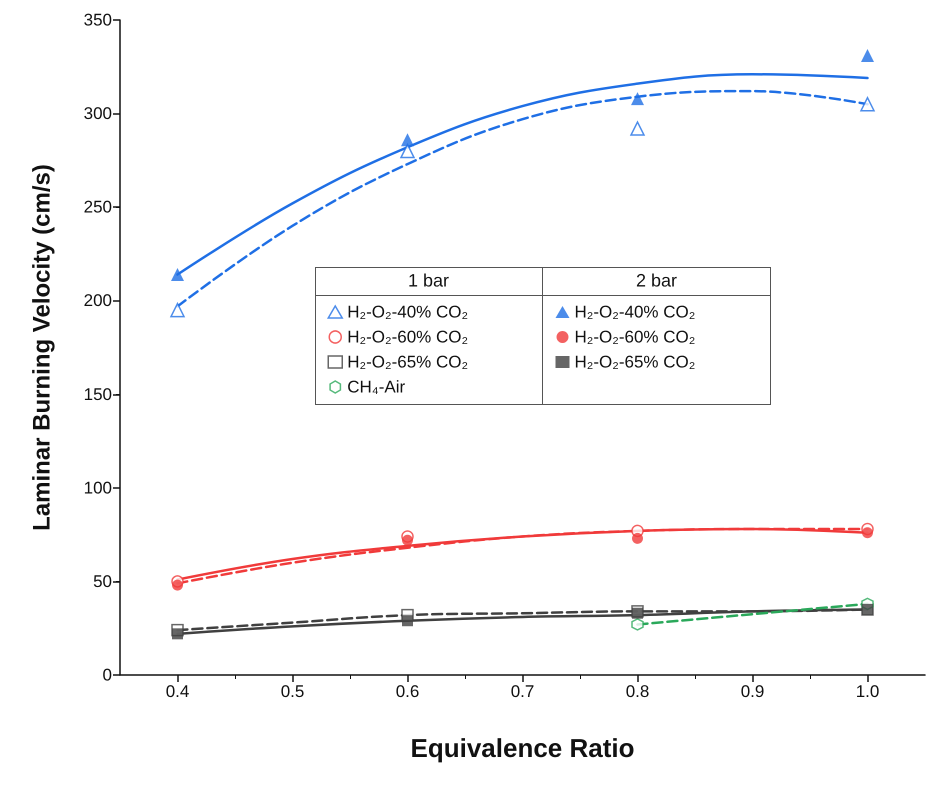  I want to click on y-tick-label: 300, so click(98, 114).